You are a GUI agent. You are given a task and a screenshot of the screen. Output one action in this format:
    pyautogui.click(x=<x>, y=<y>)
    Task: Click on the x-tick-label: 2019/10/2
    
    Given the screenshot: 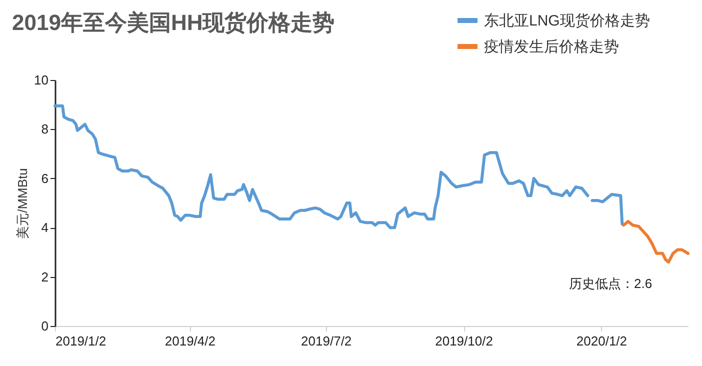 What is the action you would take?
    pyautogui.click(x=464, y=341)
    